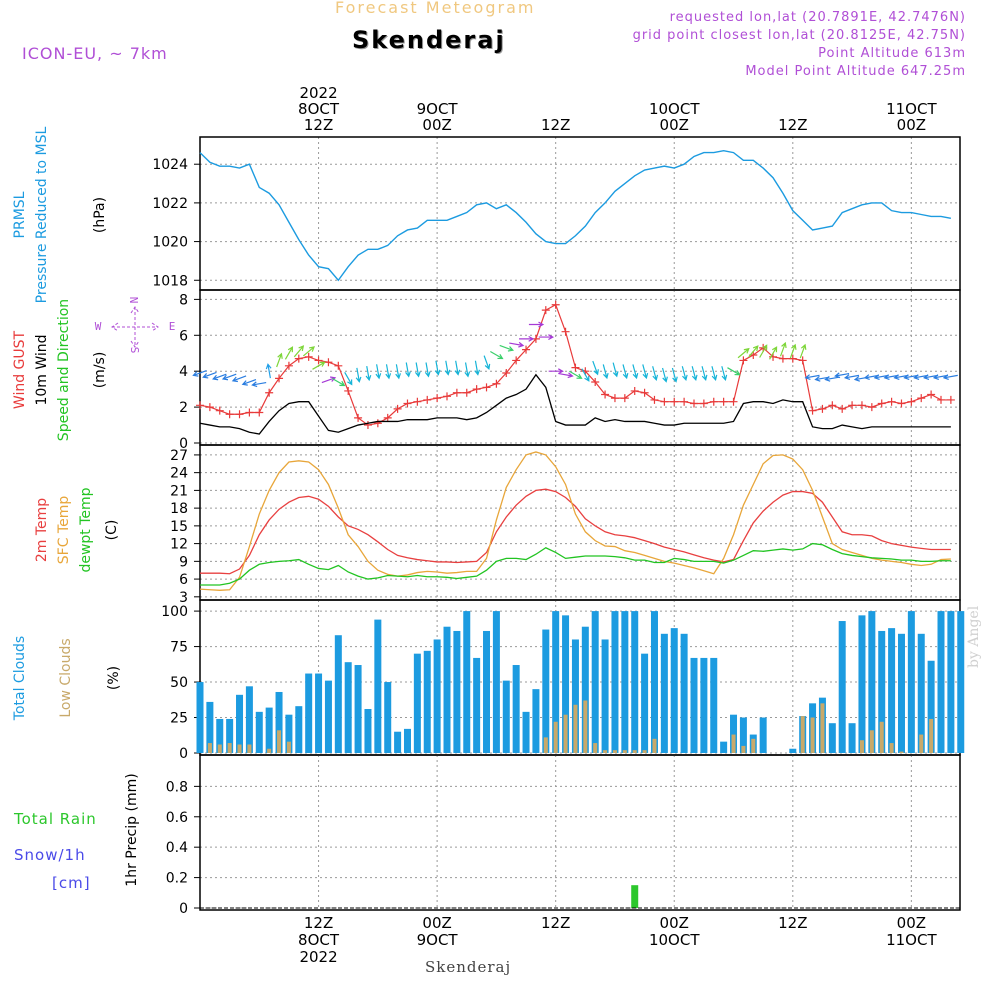 This screenshot has height=1000, width=1000. What do you see at coordinates (179, 648) in the screenshot?
I see `y-tick-label: 75` at bounding box center [179, 648].